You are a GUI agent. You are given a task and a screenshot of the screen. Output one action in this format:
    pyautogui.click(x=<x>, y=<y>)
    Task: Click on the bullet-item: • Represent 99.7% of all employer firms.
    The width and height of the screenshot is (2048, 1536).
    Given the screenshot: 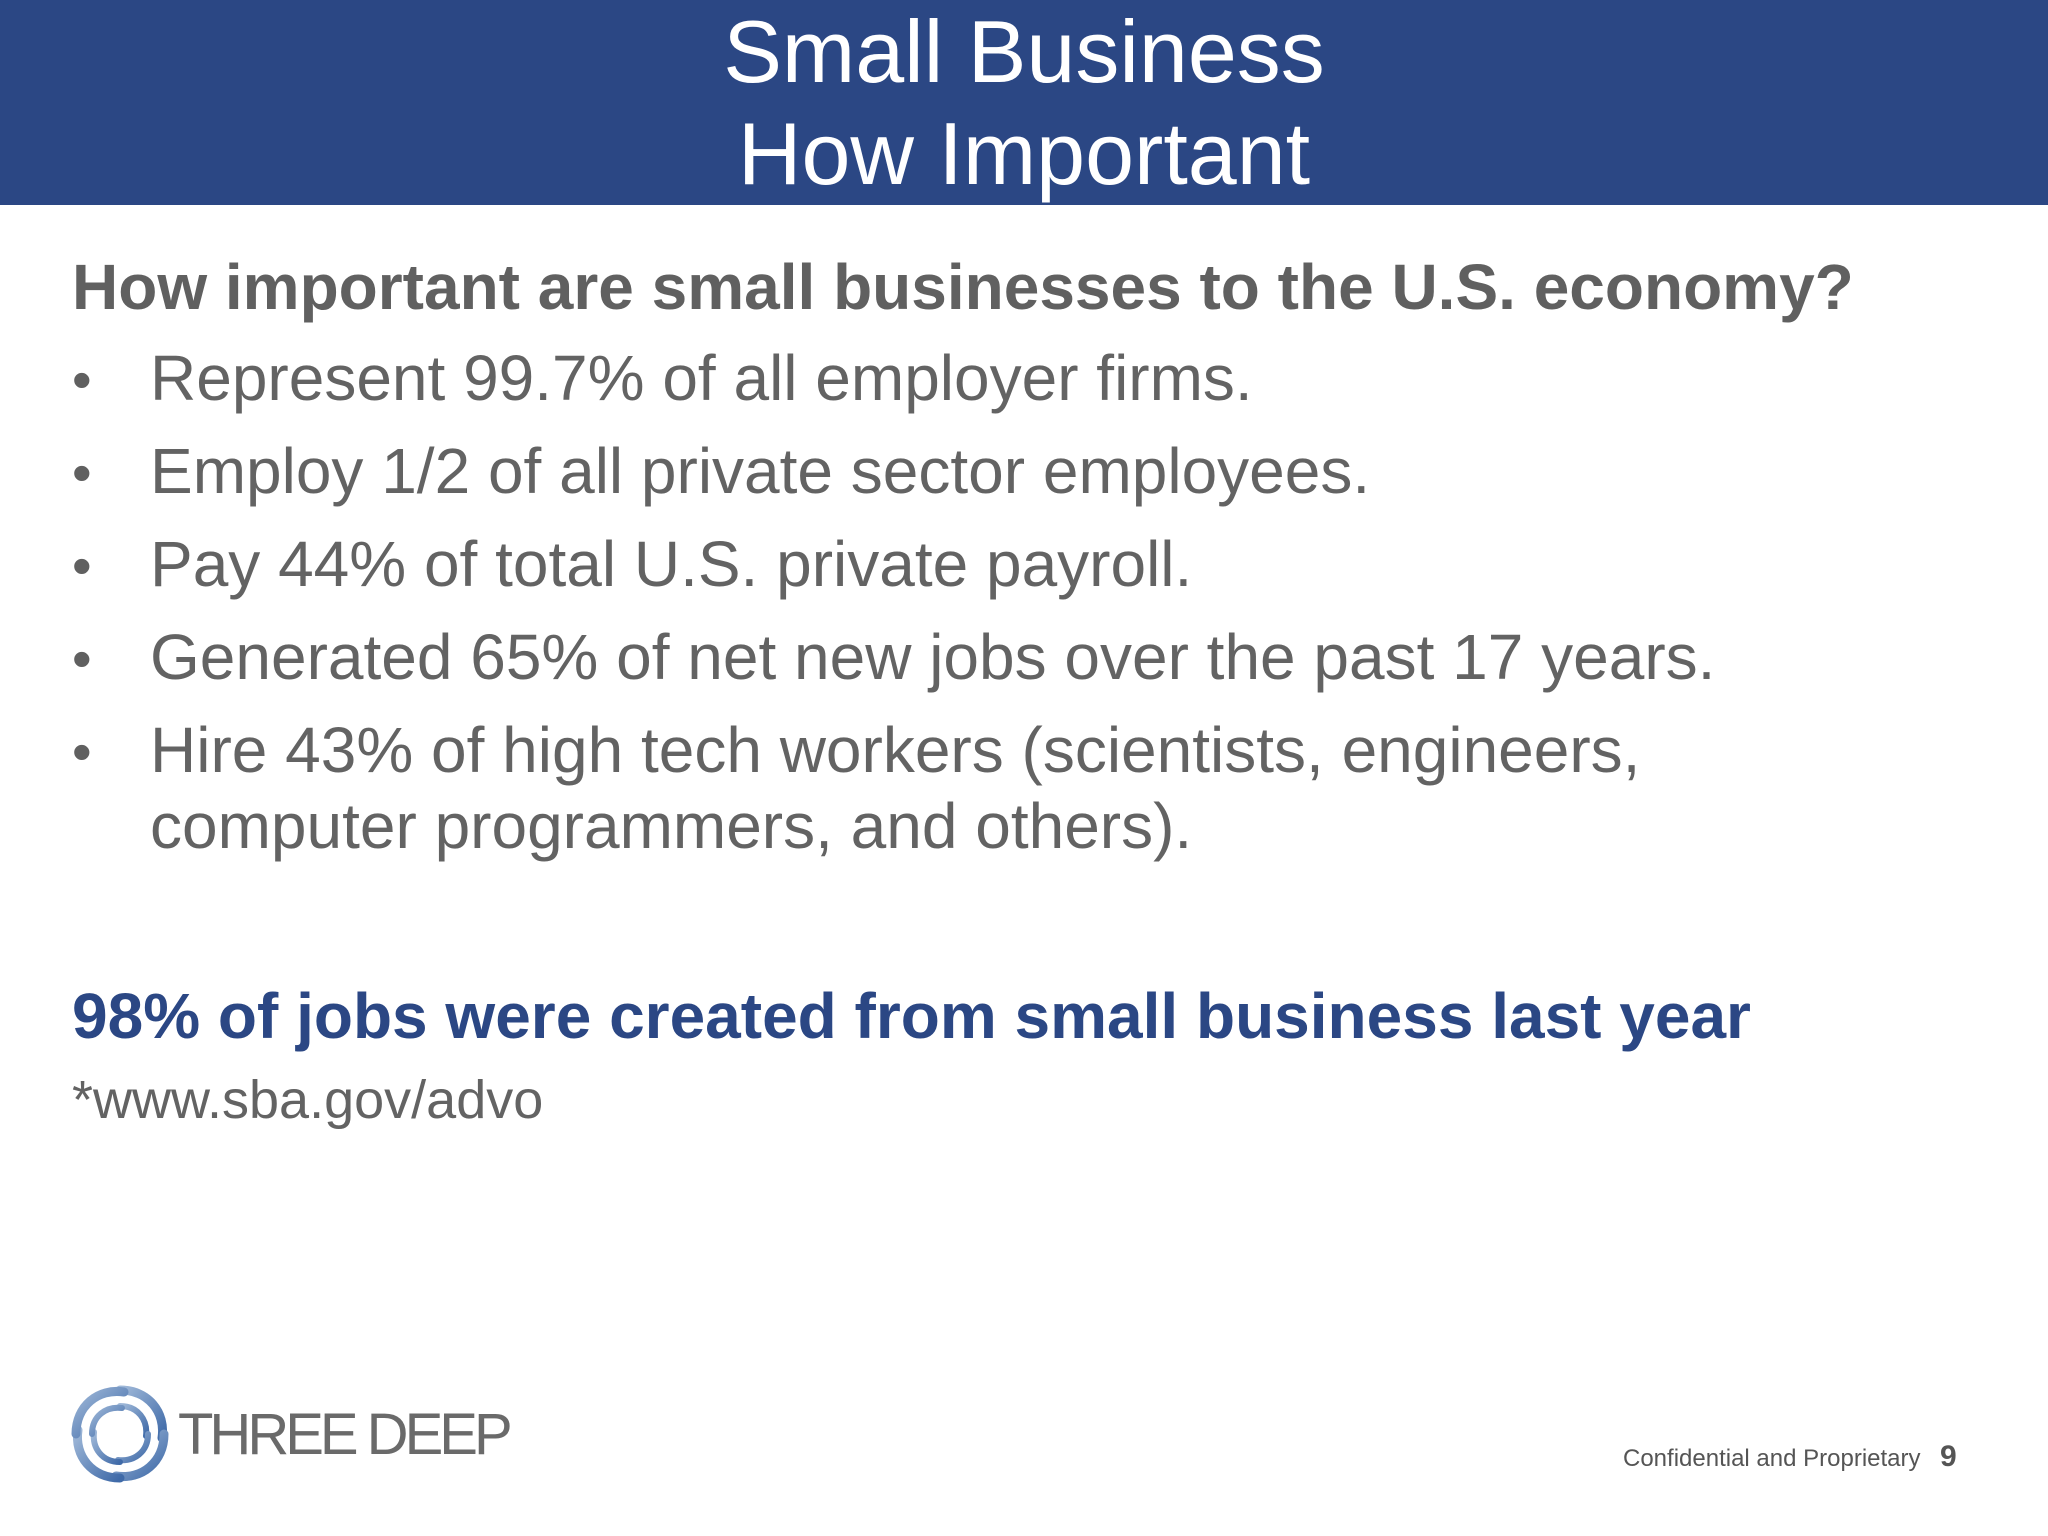 What is the action you would take?
    pyautogui.click(x=1024, y=386)
    